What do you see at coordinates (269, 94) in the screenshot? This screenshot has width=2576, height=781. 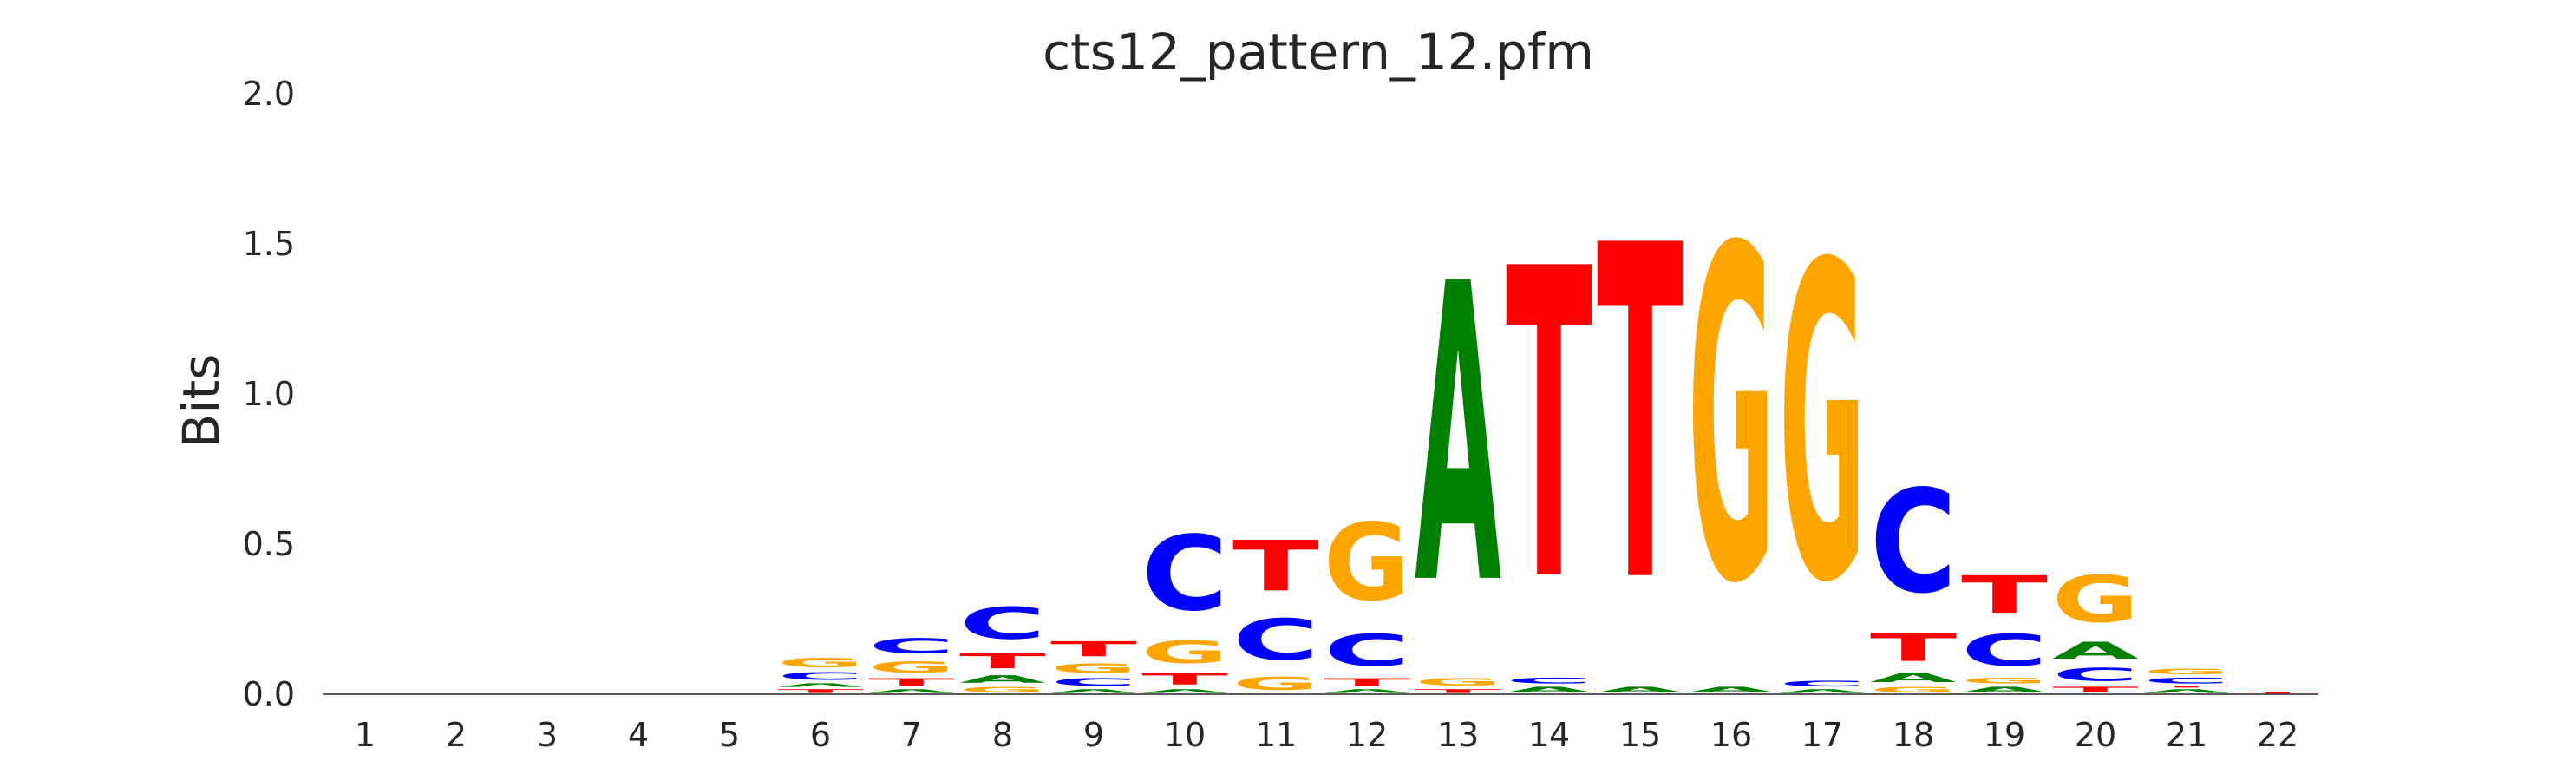 I see `y-tick-label: 2.0` at bounding box center [269, 94].